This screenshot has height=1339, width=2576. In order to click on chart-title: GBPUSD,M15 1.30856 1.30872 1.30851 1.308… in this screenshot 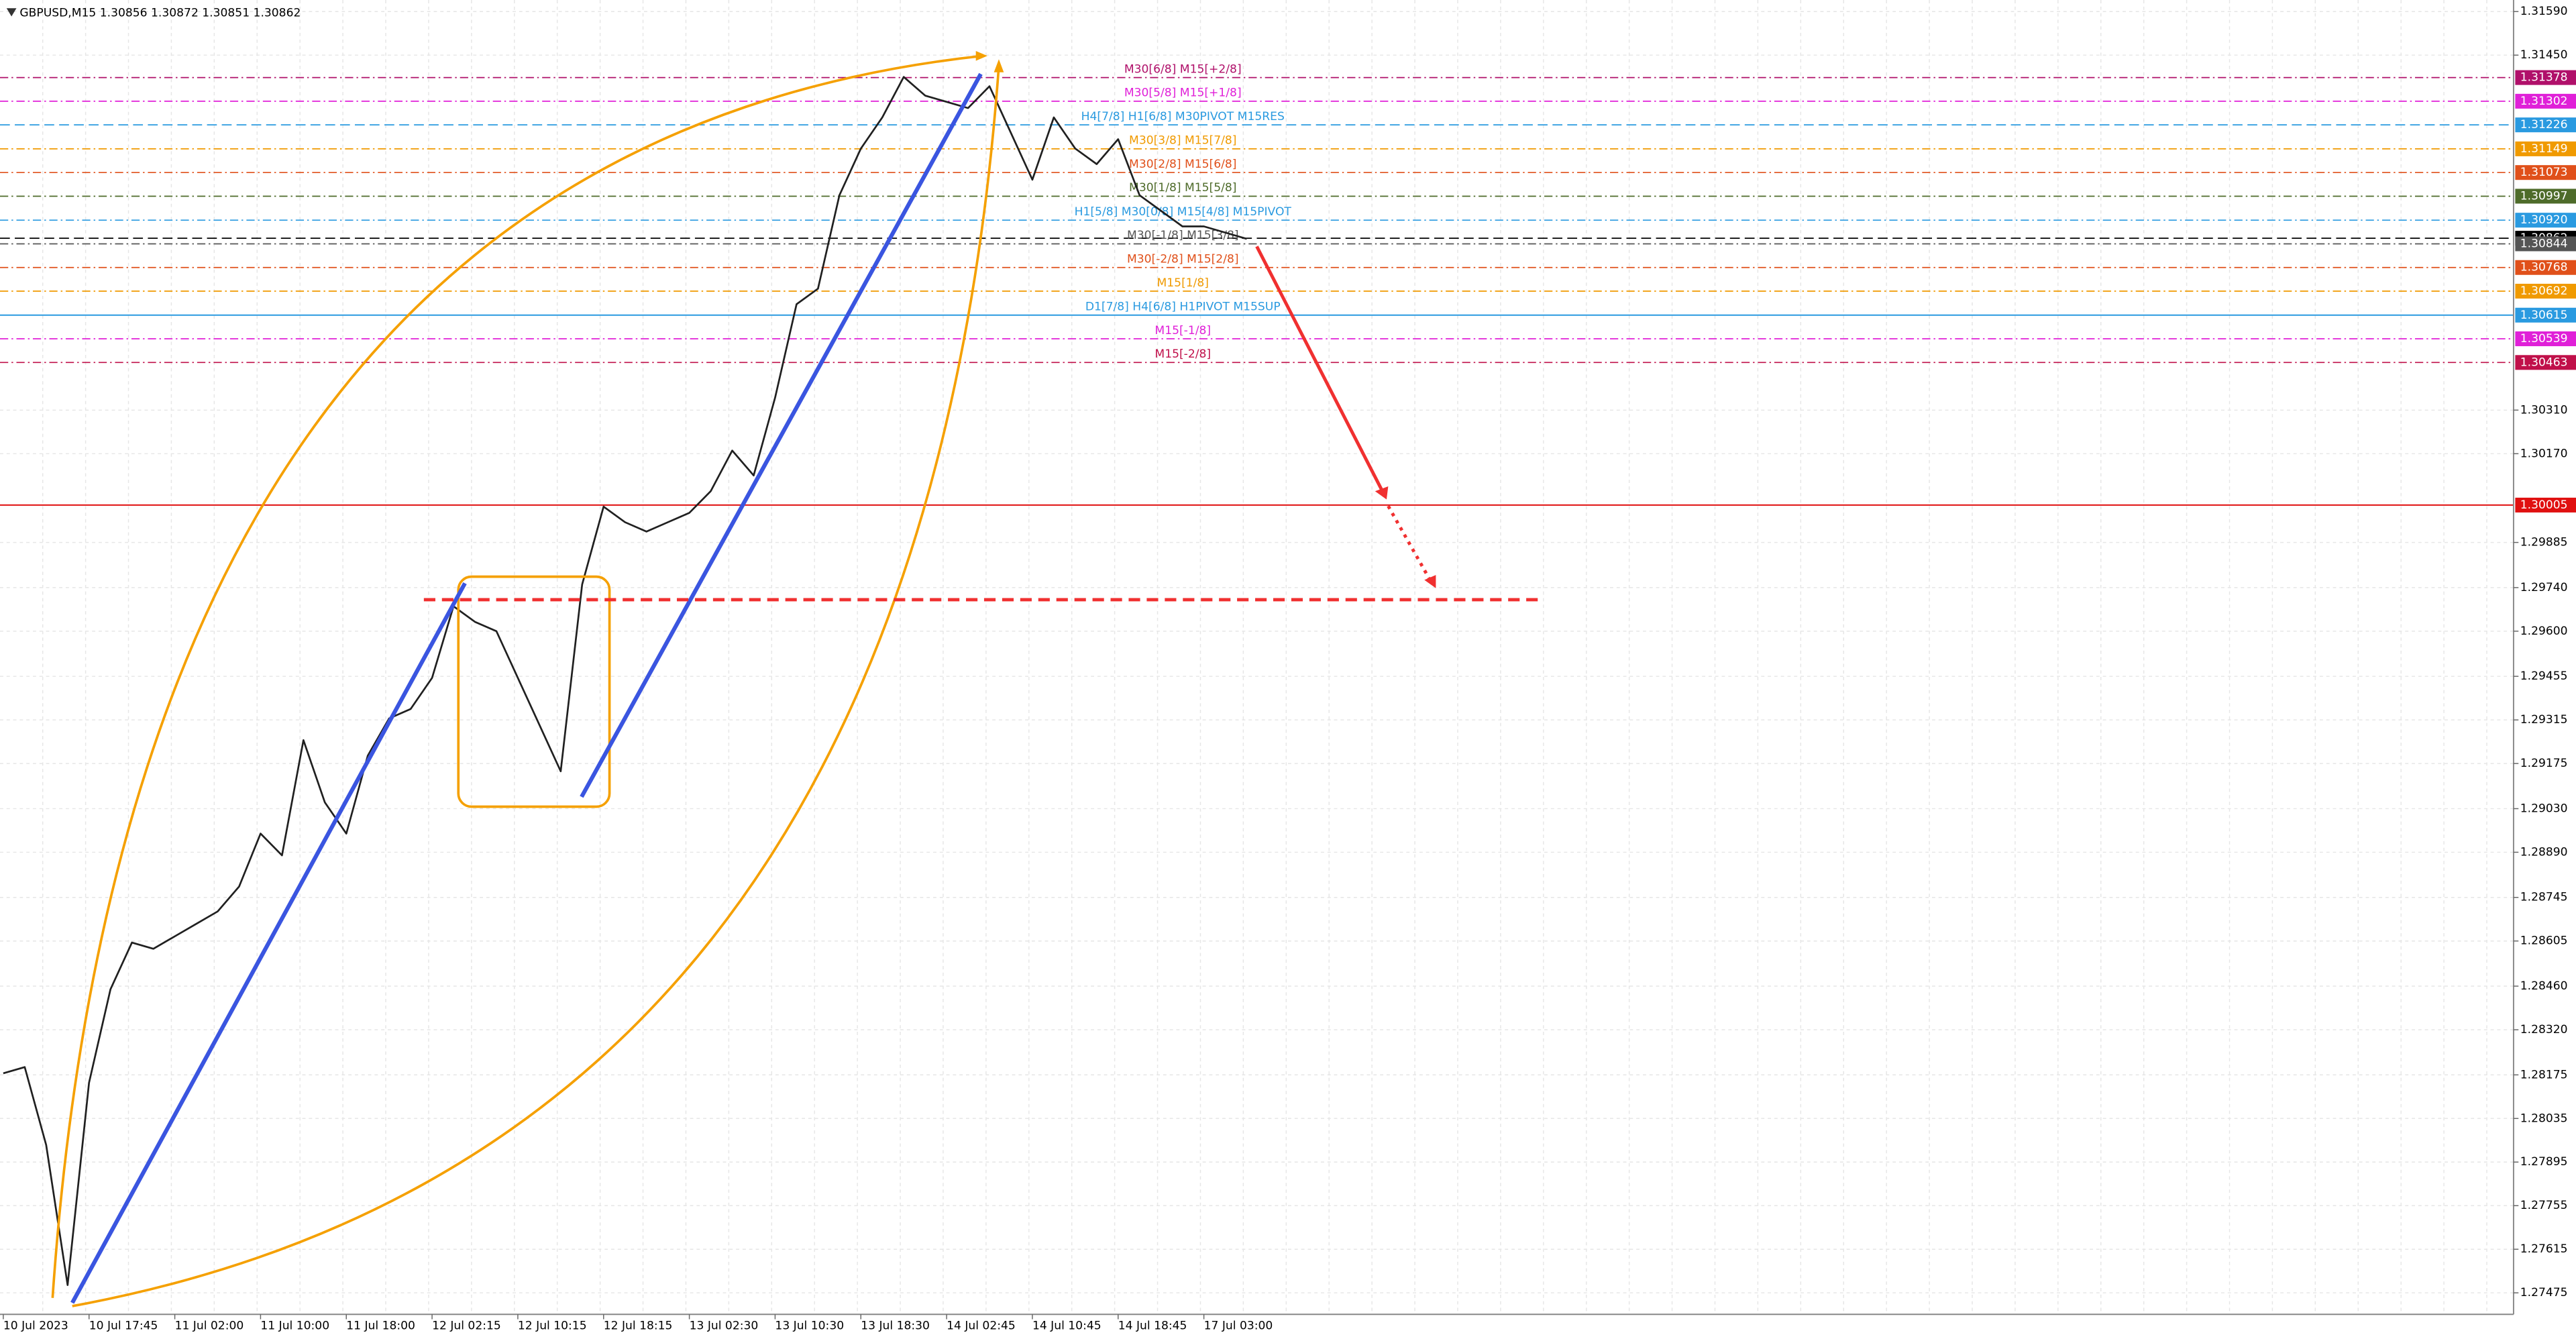, I will do `click(160, 13)`.